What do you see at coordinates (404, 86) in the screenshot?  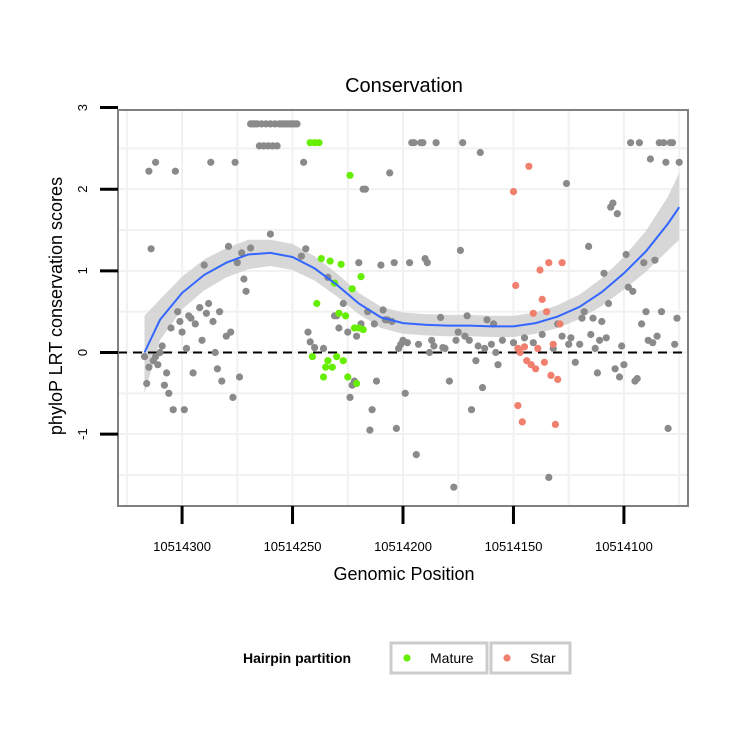 I see `chart-title: Conservation` at bounding box center [404, 86].